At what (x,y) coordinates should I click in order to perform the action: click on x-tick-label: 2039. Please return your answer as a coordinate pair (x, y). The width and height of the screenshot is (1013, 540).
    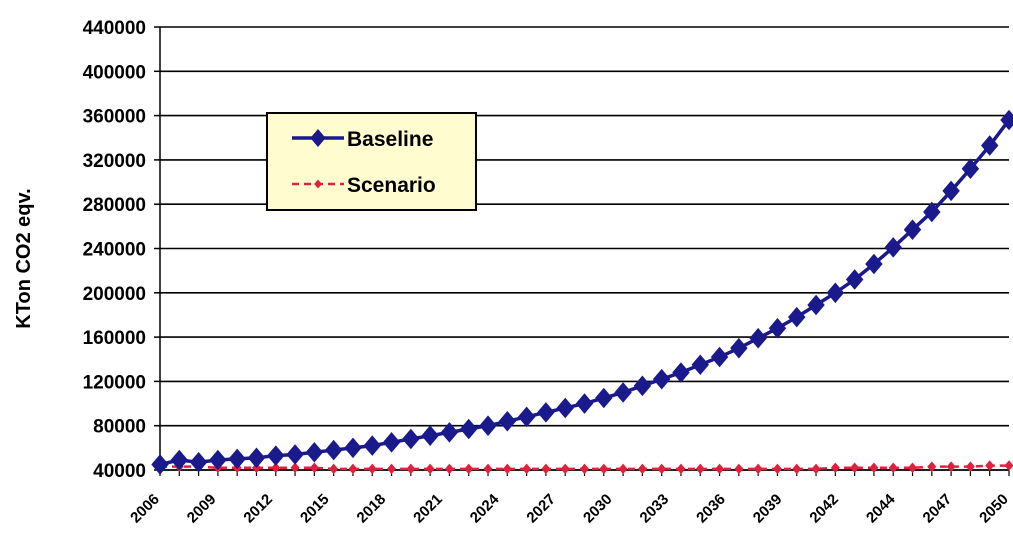
    Looking at the image, I should click on (768, 509).